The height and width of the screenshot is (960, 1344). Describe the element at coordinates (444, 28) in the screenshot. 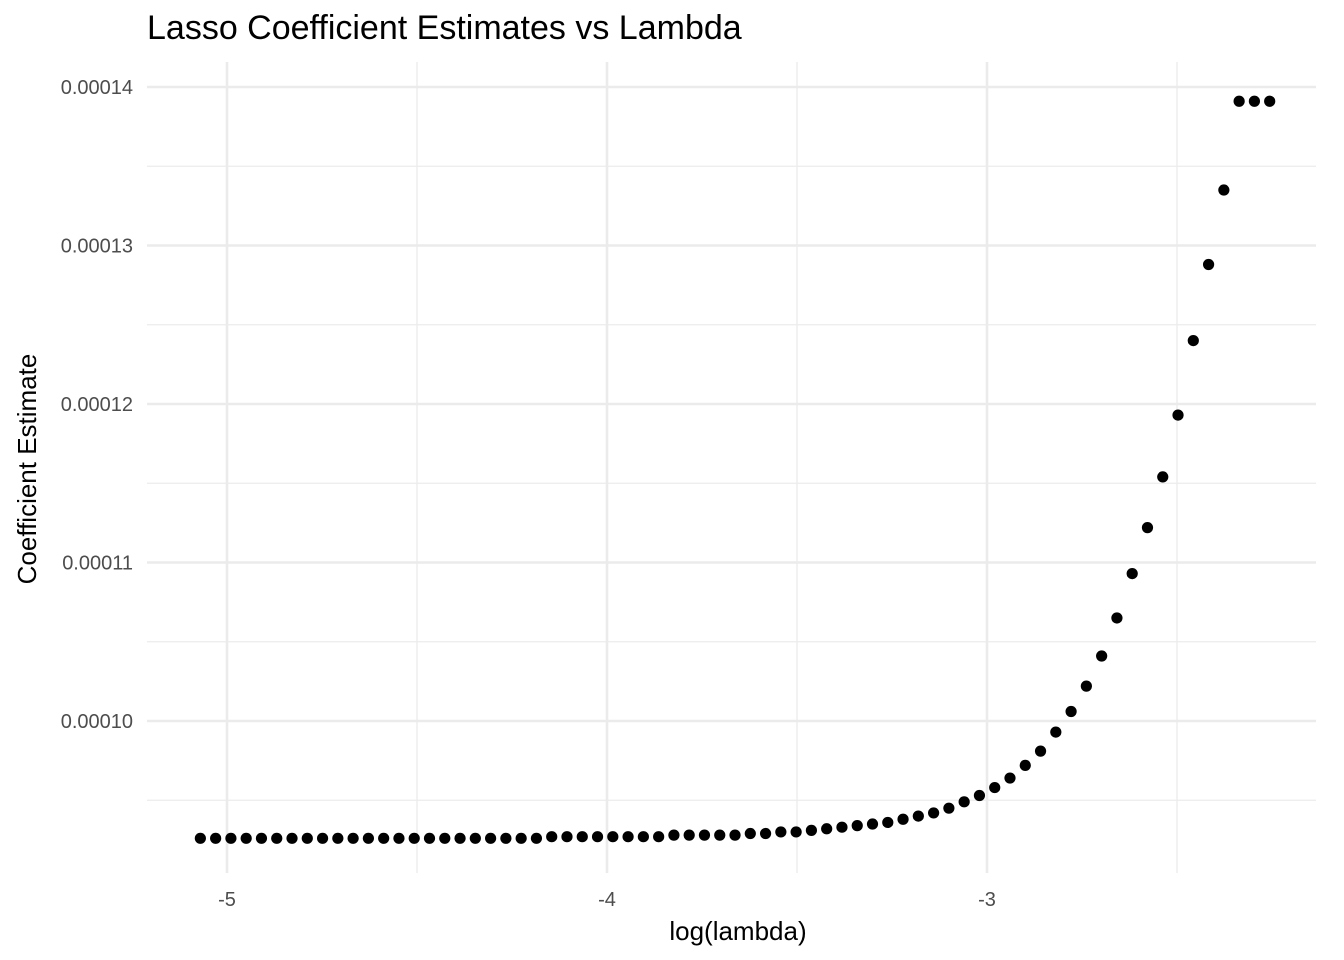

I see `chart-title: Lasso Coefficient Estimates vs Lambda` at that location.